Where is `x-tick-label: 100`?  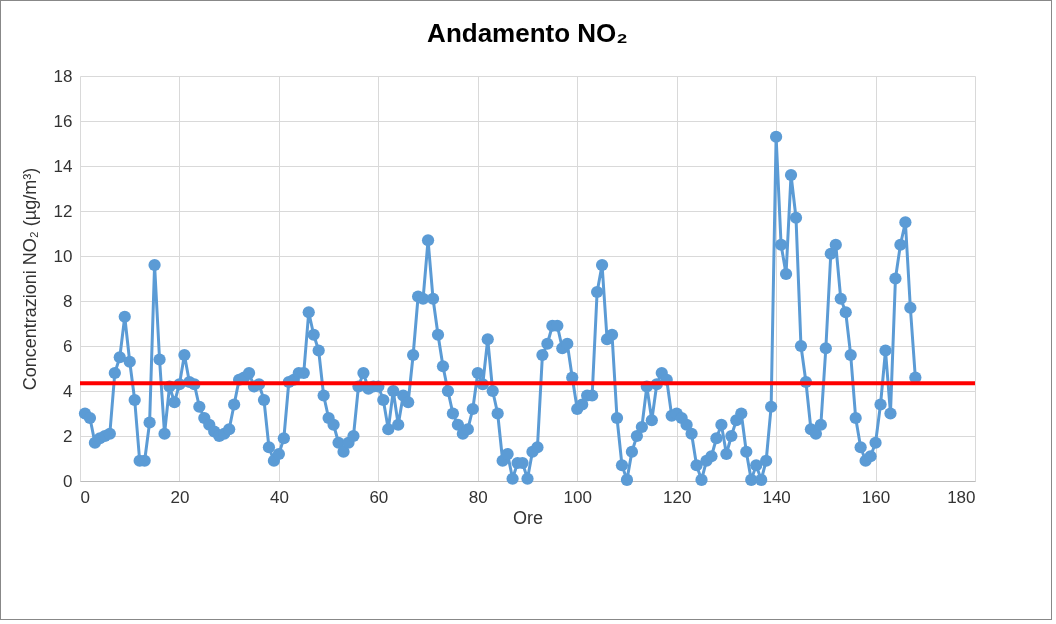
x-tick-label: 100 is located at coordinates (577, 497).